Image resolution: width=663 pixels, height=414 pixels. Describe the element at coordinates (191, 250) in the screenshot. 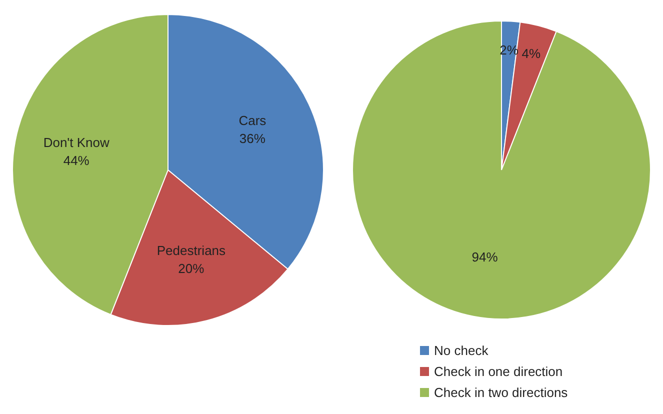

I see `slice-label: Pedestrians` at that location.